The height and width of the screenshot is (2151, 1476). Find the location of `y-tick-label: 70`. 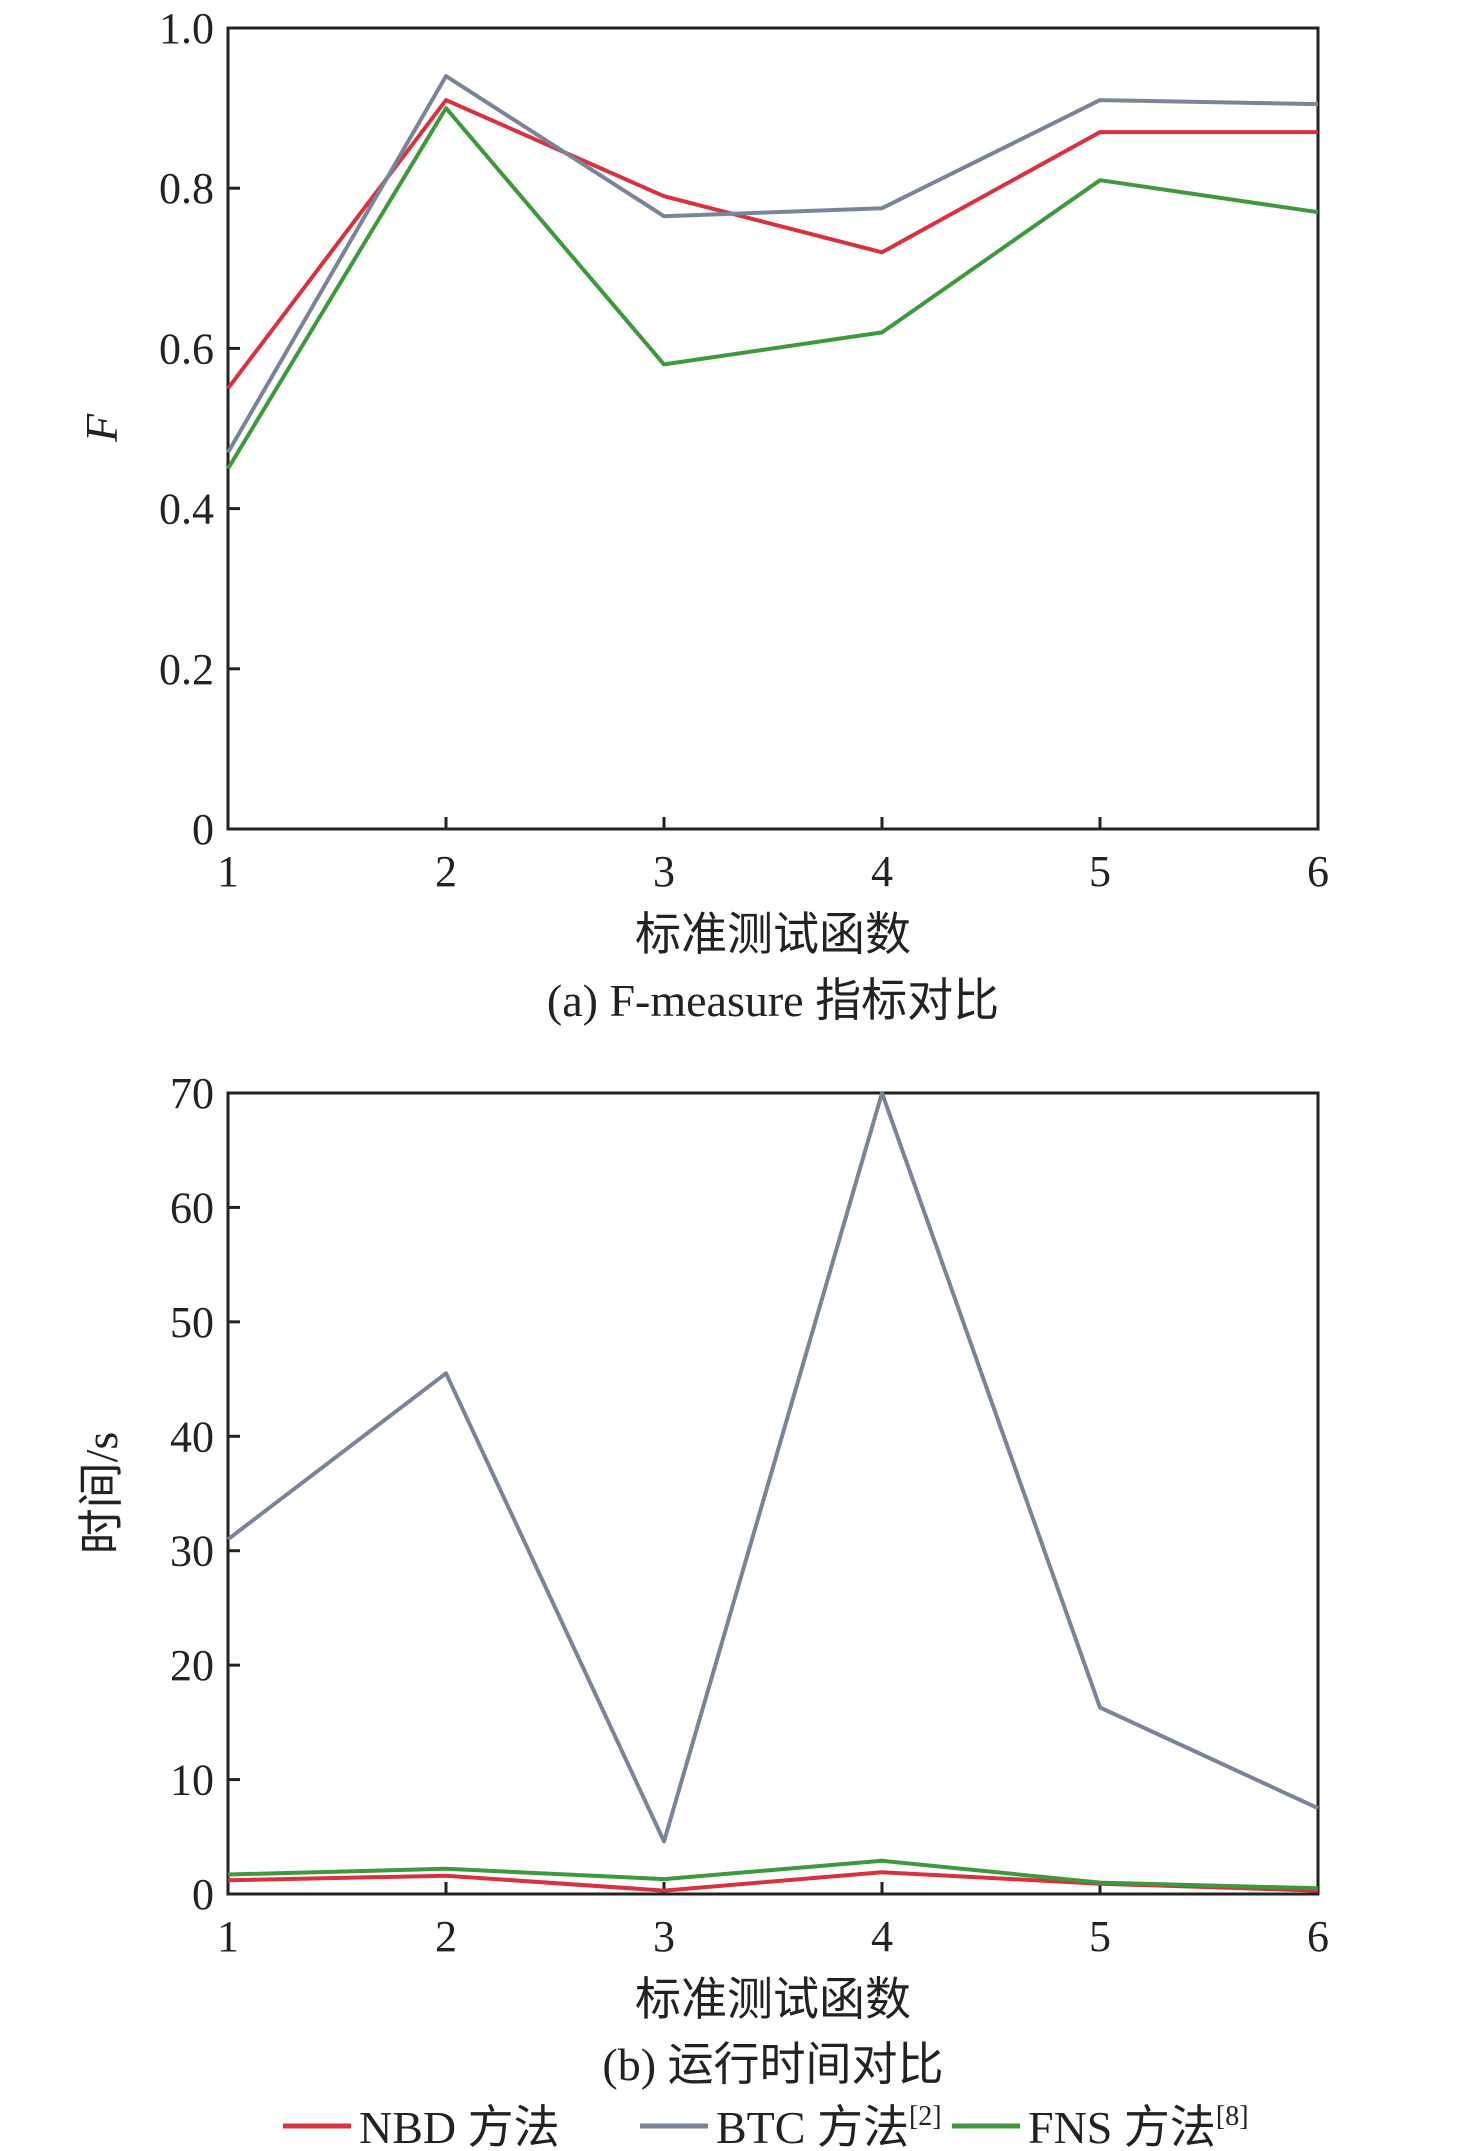

y-tick-label: 70 is located at coordinates (192, 1093).